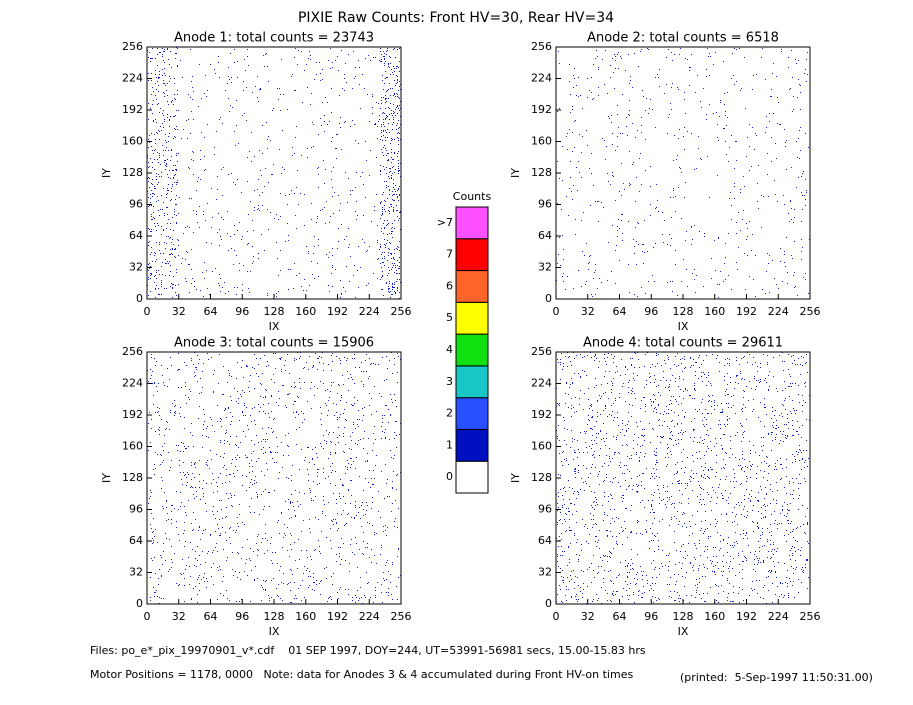 The image size is (913, 705). I want to click on colorbar-label: 0, so click(449, 476).